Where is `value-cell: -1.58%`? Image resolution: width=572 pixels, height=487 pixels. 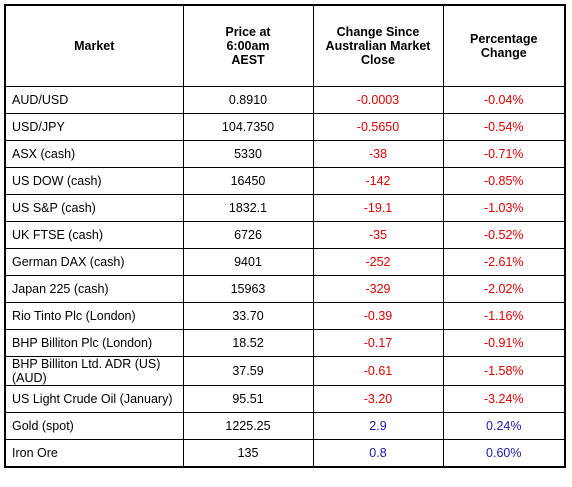
value-cell: -1.58% is located at coordinates (504, 371).